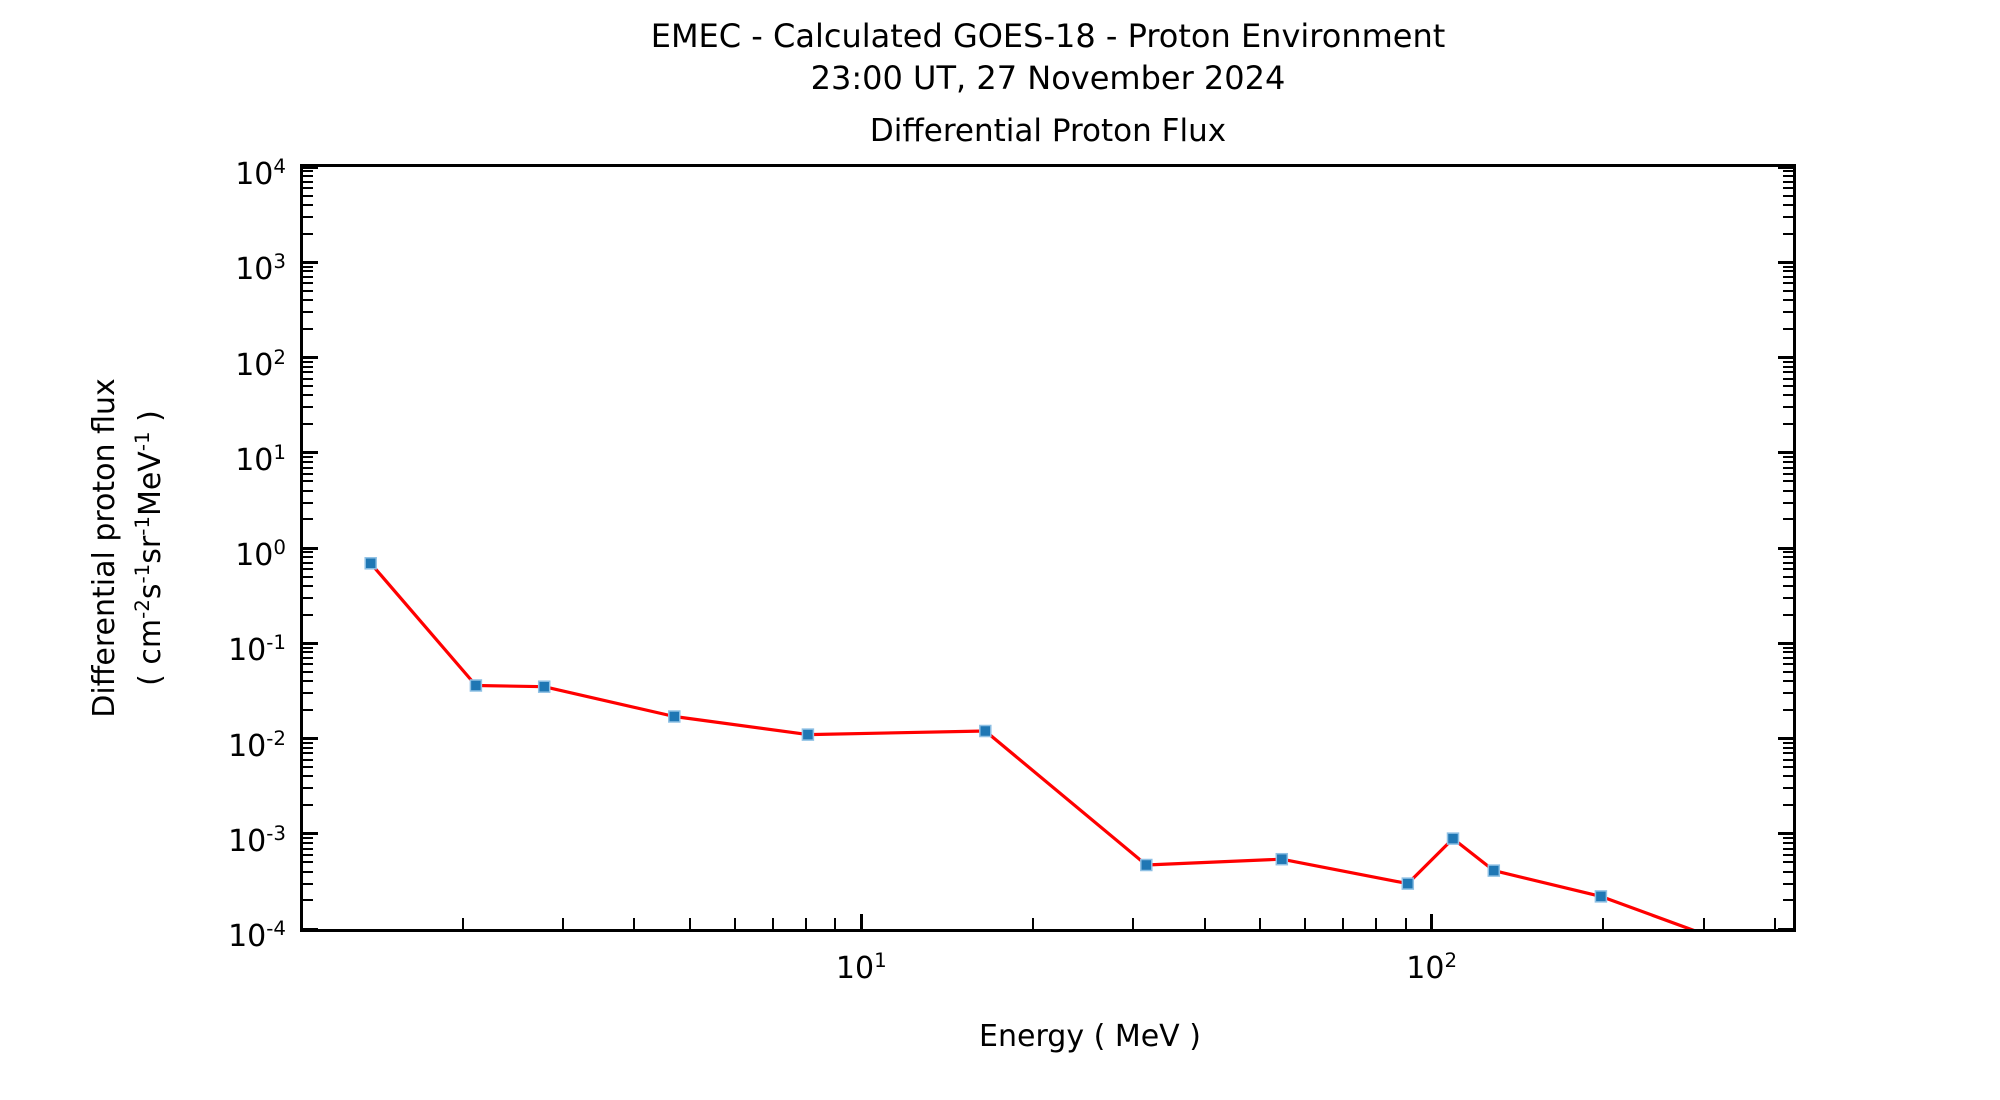  What do you see at coordinates (104, 548) in the screenshot?
I see `y-axis-label-line1: Differential proton flux` at bounding box center [104, 548].